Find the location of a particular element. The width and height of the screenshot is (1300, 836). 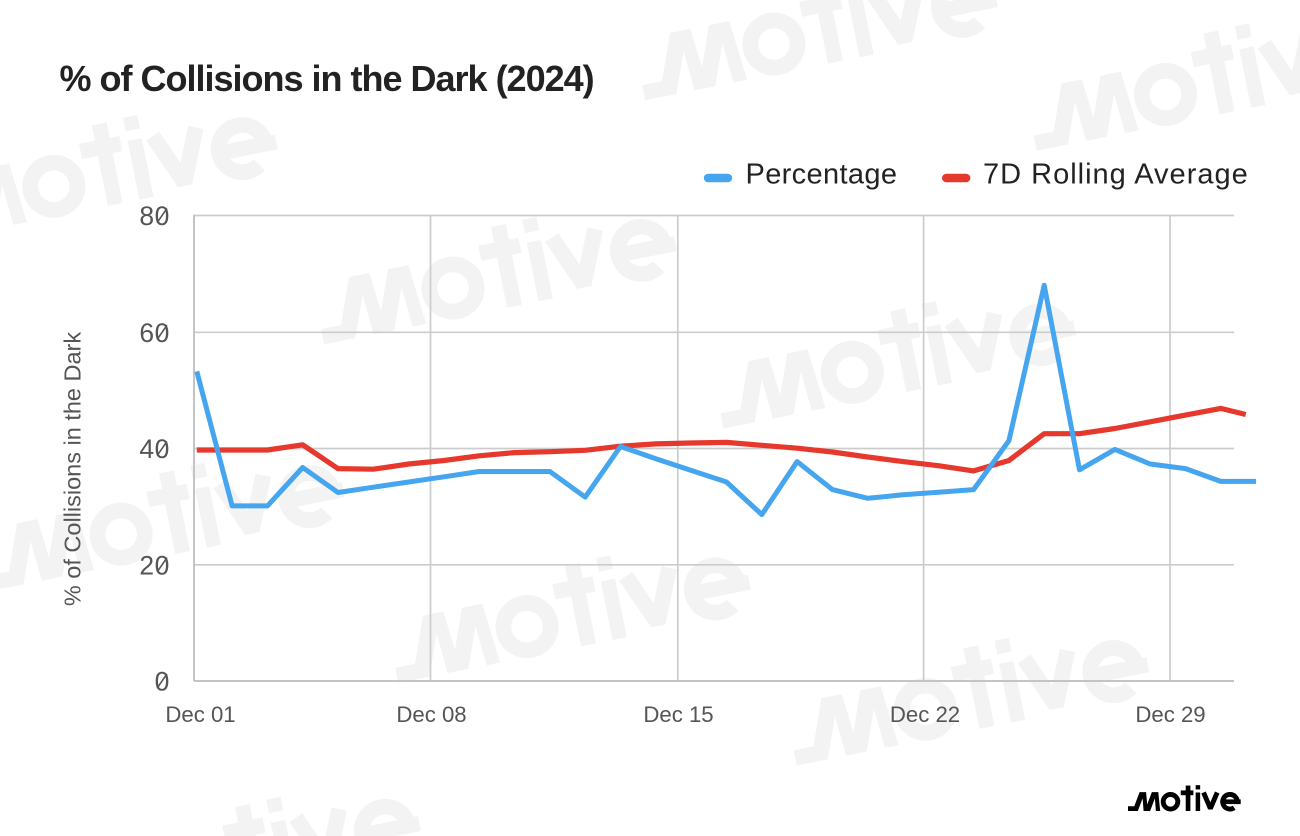

svg-text: Percentage is located at coordinates (822, 175).